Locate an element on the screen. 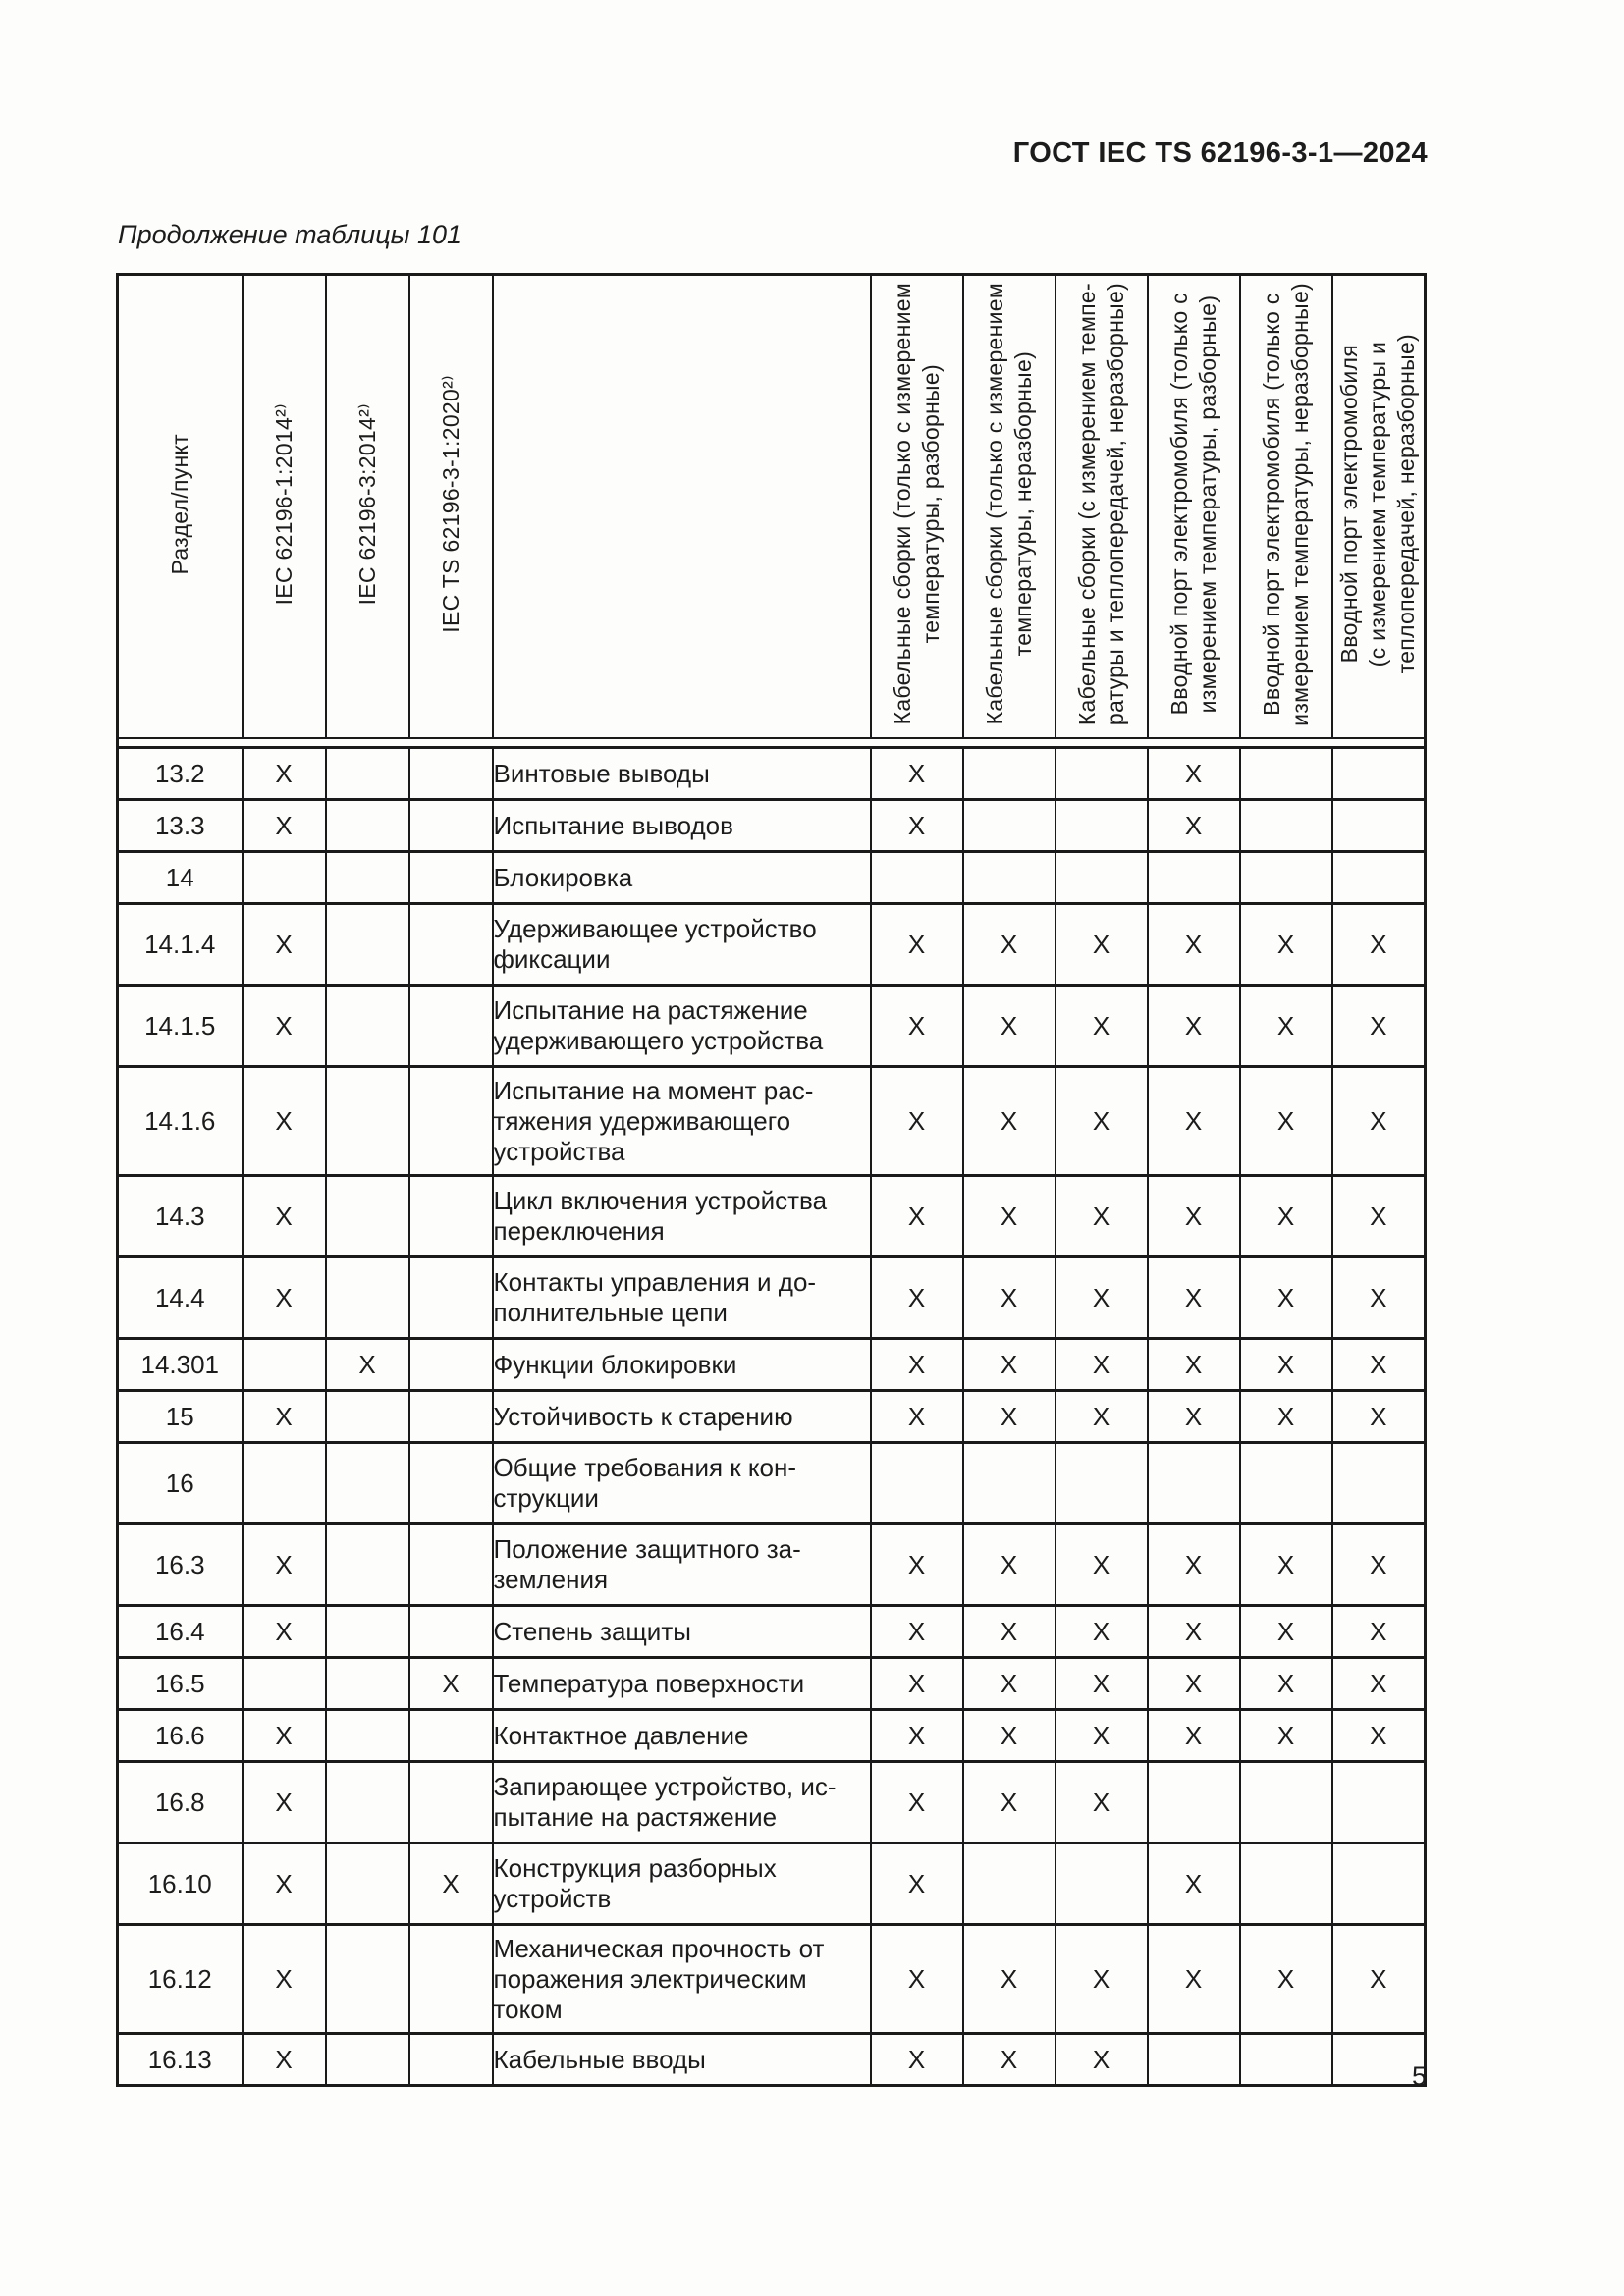 The width and height of the screenshot is (1624, 2296). iec-ts-mark-cell: X is located at coordinates (450, 1683).